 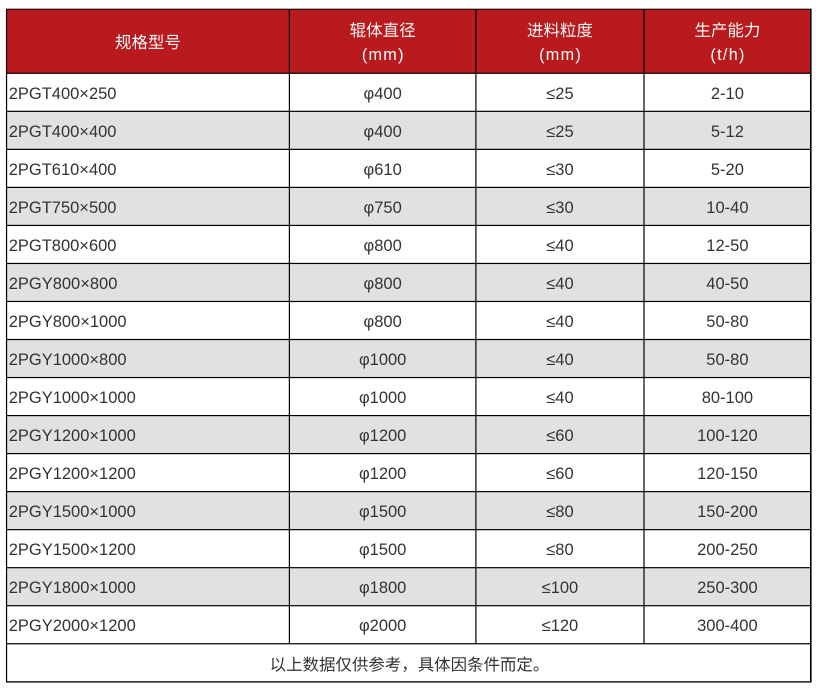 I want to click on svg-text: 200-250, so click(x=727, y=550).